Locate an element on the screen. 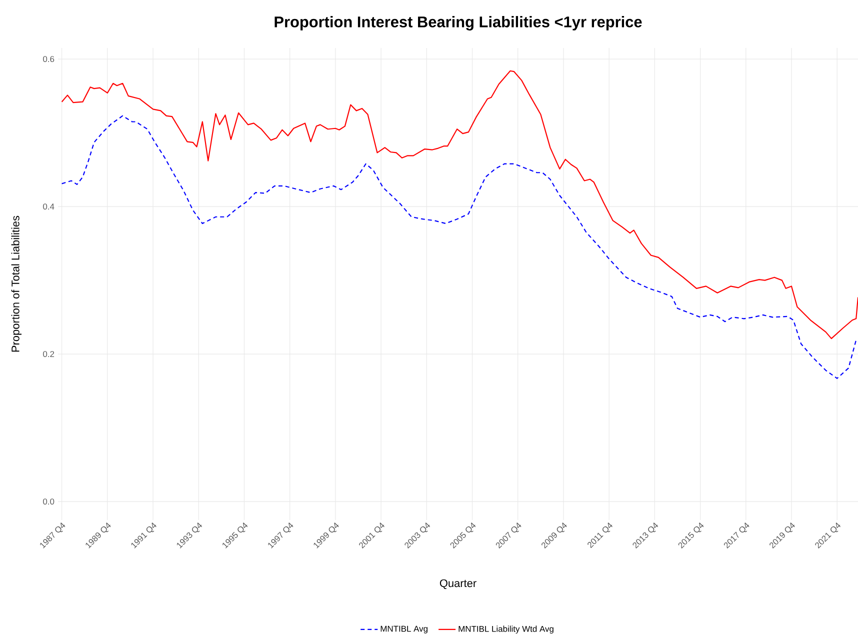 Image resolution: width=858 pixels, height=639 pixels. chart-title: Proportion Interest Bearing Liabilities <1yr reprice is located at coordinates (458, 23).